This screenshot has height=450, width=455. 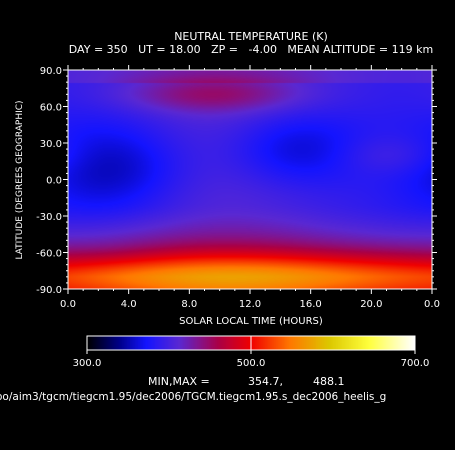 What do you see at coordinates (49, 217) in the screenshot?
I see `y-tick-label: -30.0` at bounding box center [49, 217].